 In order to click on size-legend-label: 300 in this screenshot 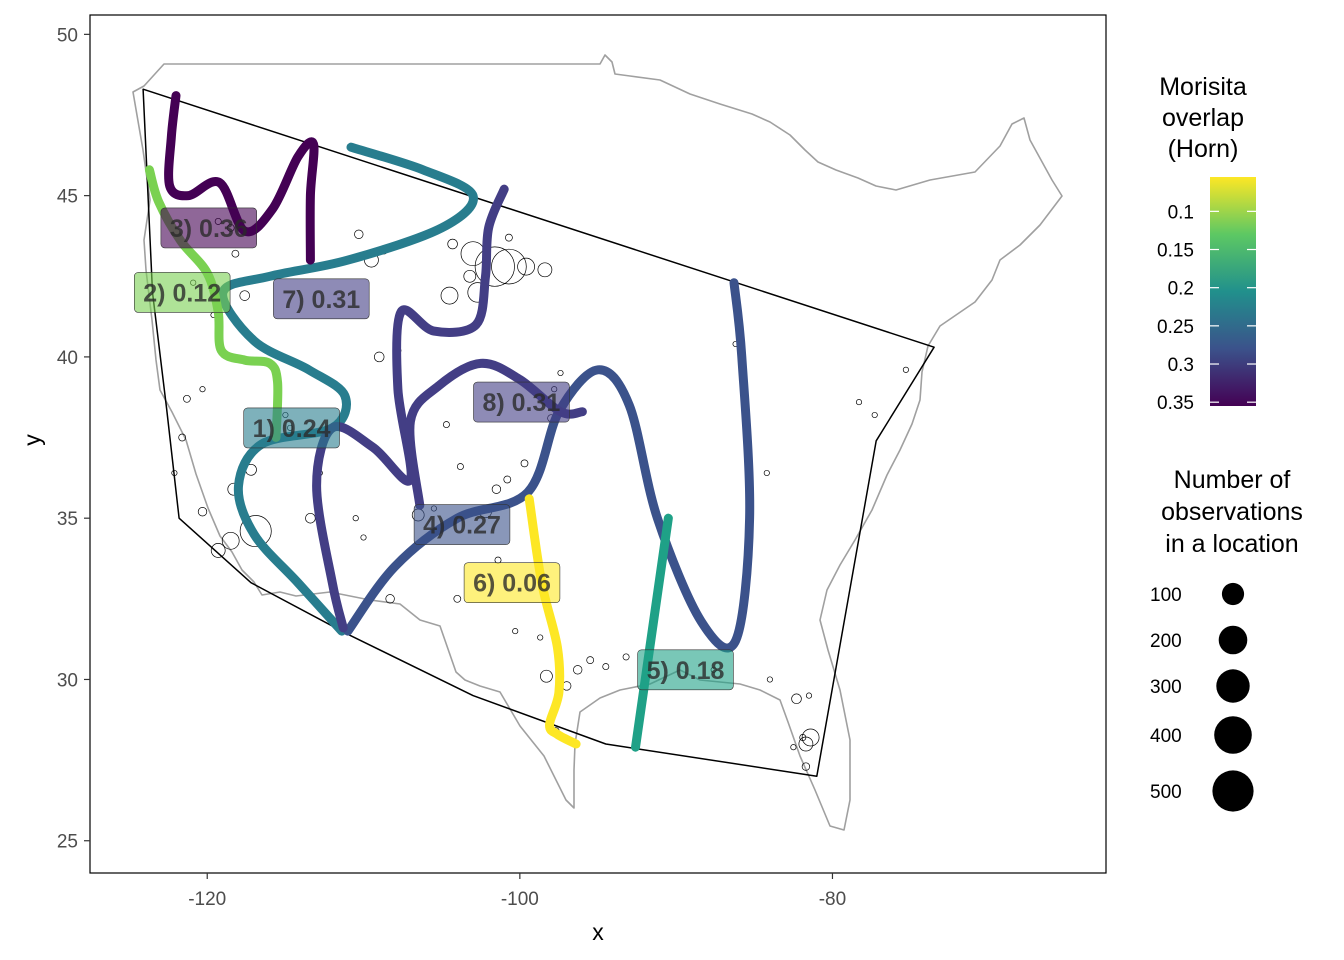, I will do `click(1166, 687)`.